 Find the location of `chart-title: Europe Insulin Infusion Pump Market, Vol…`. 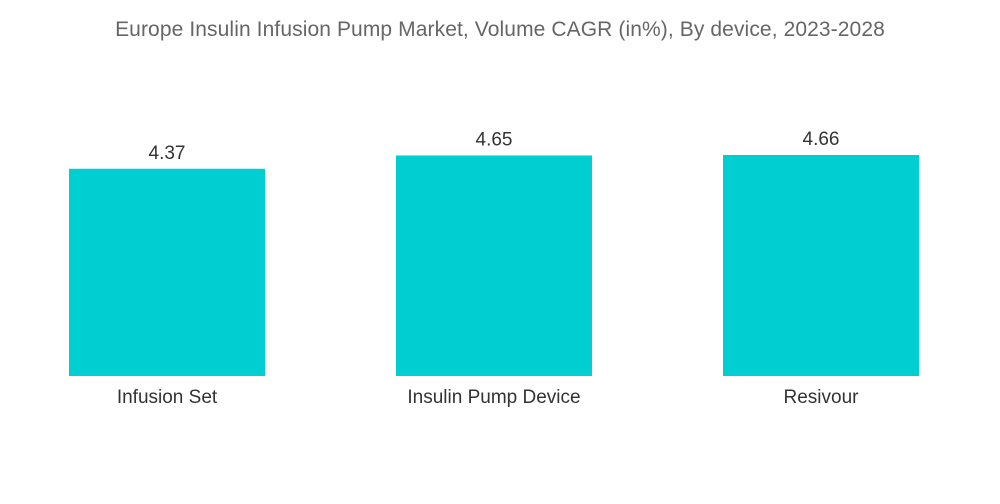

chart-title: Europe Insulin Infusion Pump Market, Vol… is located at coordinates (500, 29).